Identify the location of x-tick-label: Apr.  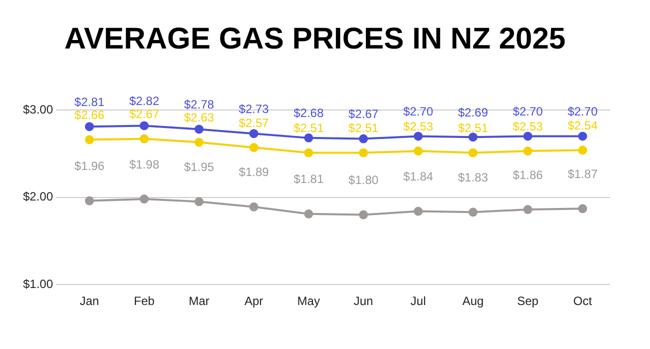
(254, 301).